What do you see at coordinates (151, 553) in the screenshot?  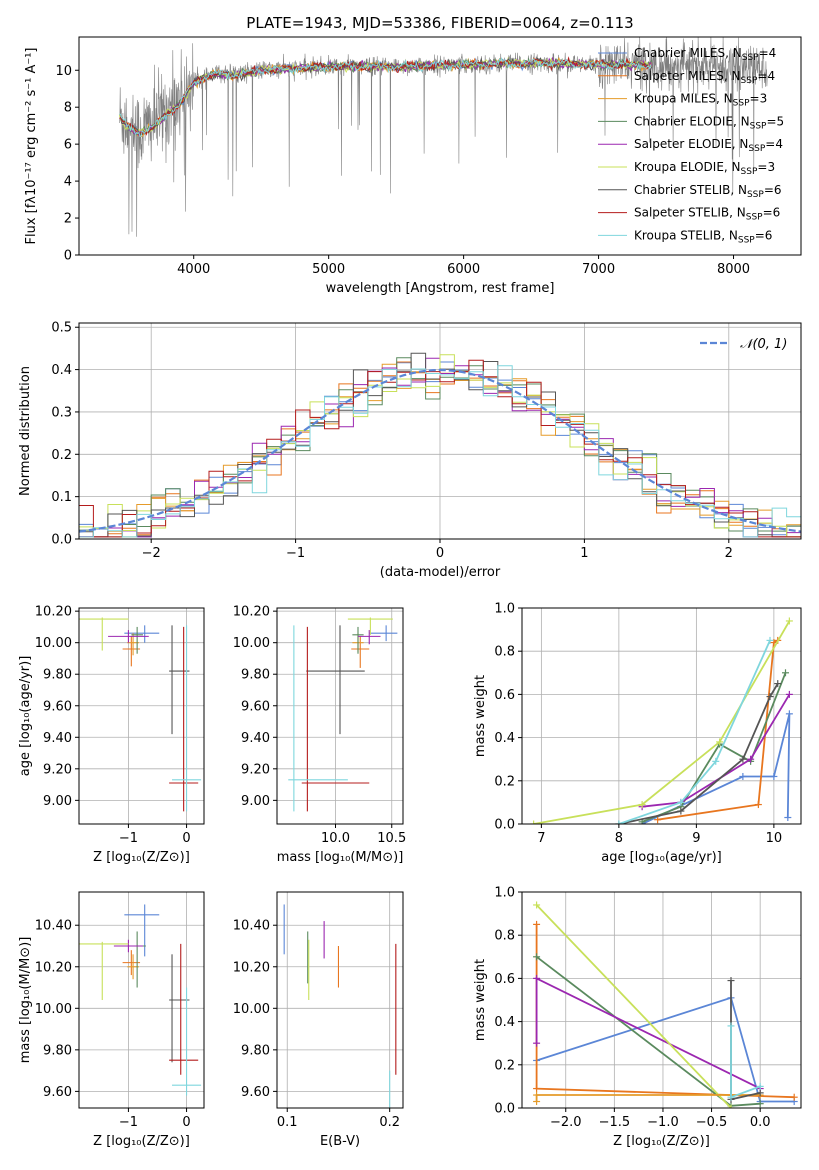 I see `residual_histogram-xtick-label: −2` at bounding box center [151, 553].